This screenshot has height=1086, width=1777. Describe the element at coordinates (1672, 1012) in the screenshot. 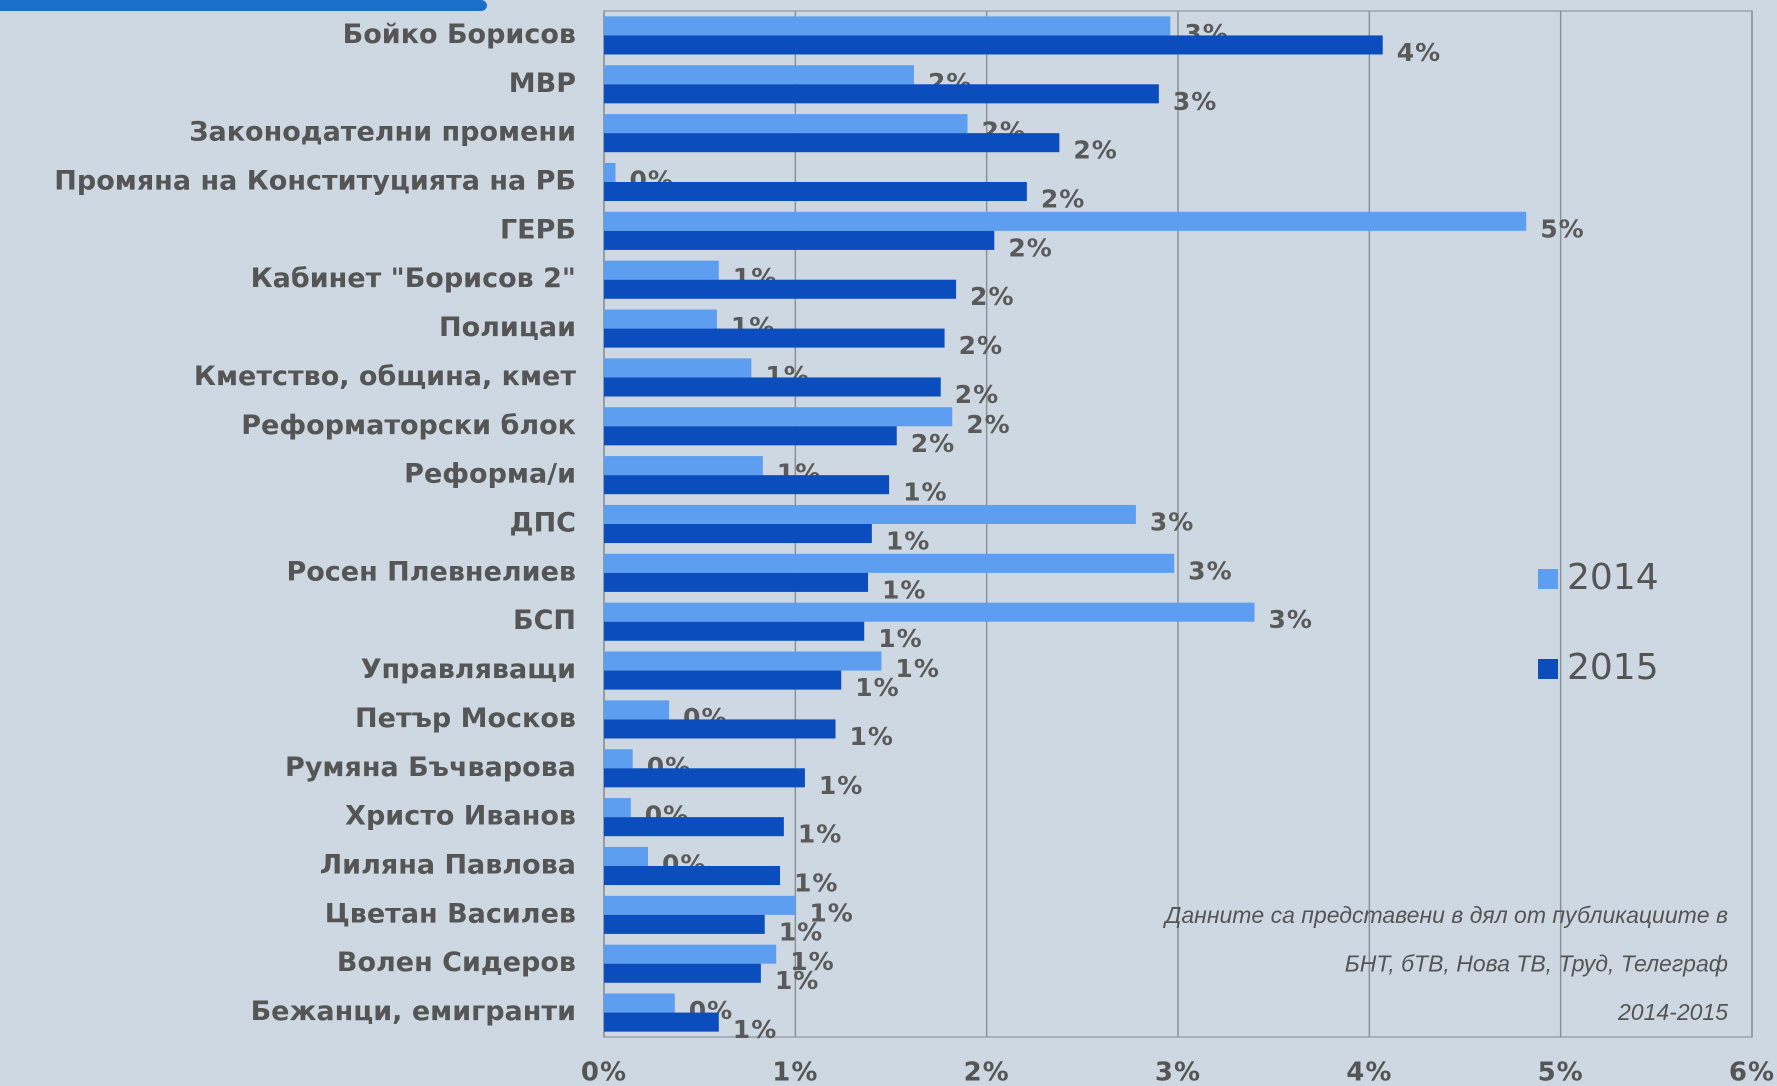

I see `annotation: 2014-2015` at that location.